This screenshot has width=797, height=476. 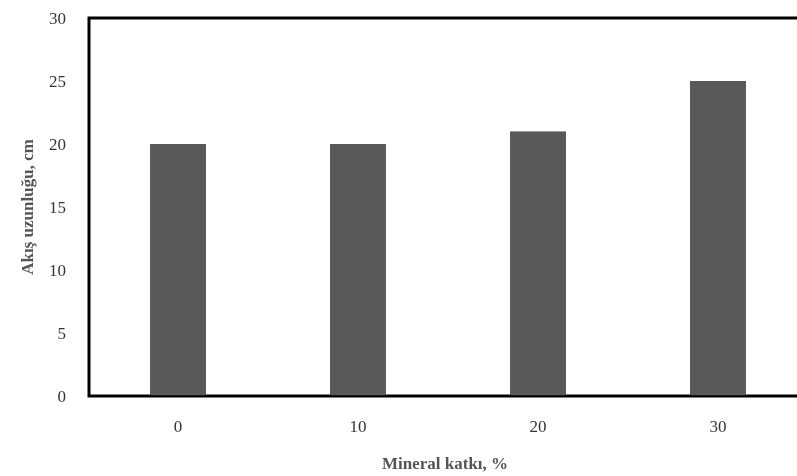 I want to click on y-tick-labels: 0 5 10 15 20 25 30, so click(x=57, y=207).